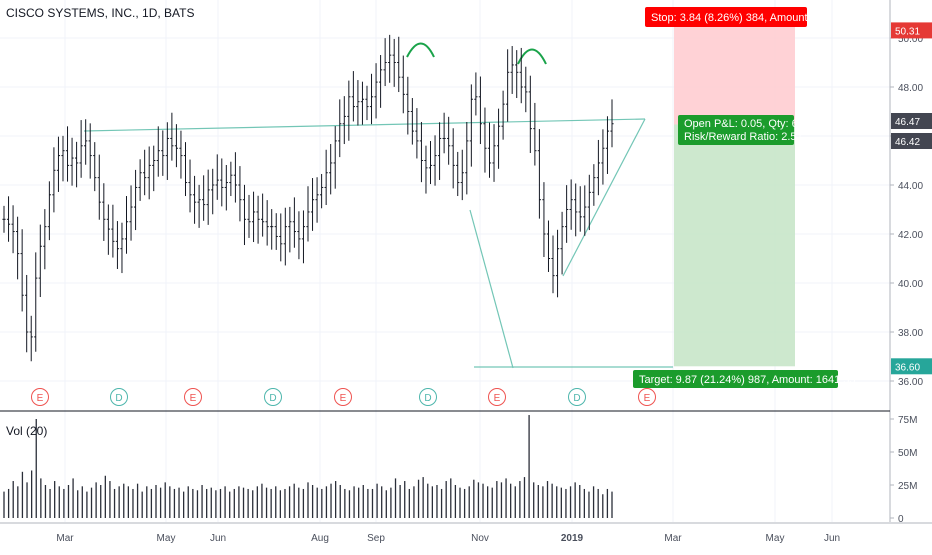  Describe the element at coordinates (376, 538) in the screenshot. I see `time-tick-label: Sep` at that location.